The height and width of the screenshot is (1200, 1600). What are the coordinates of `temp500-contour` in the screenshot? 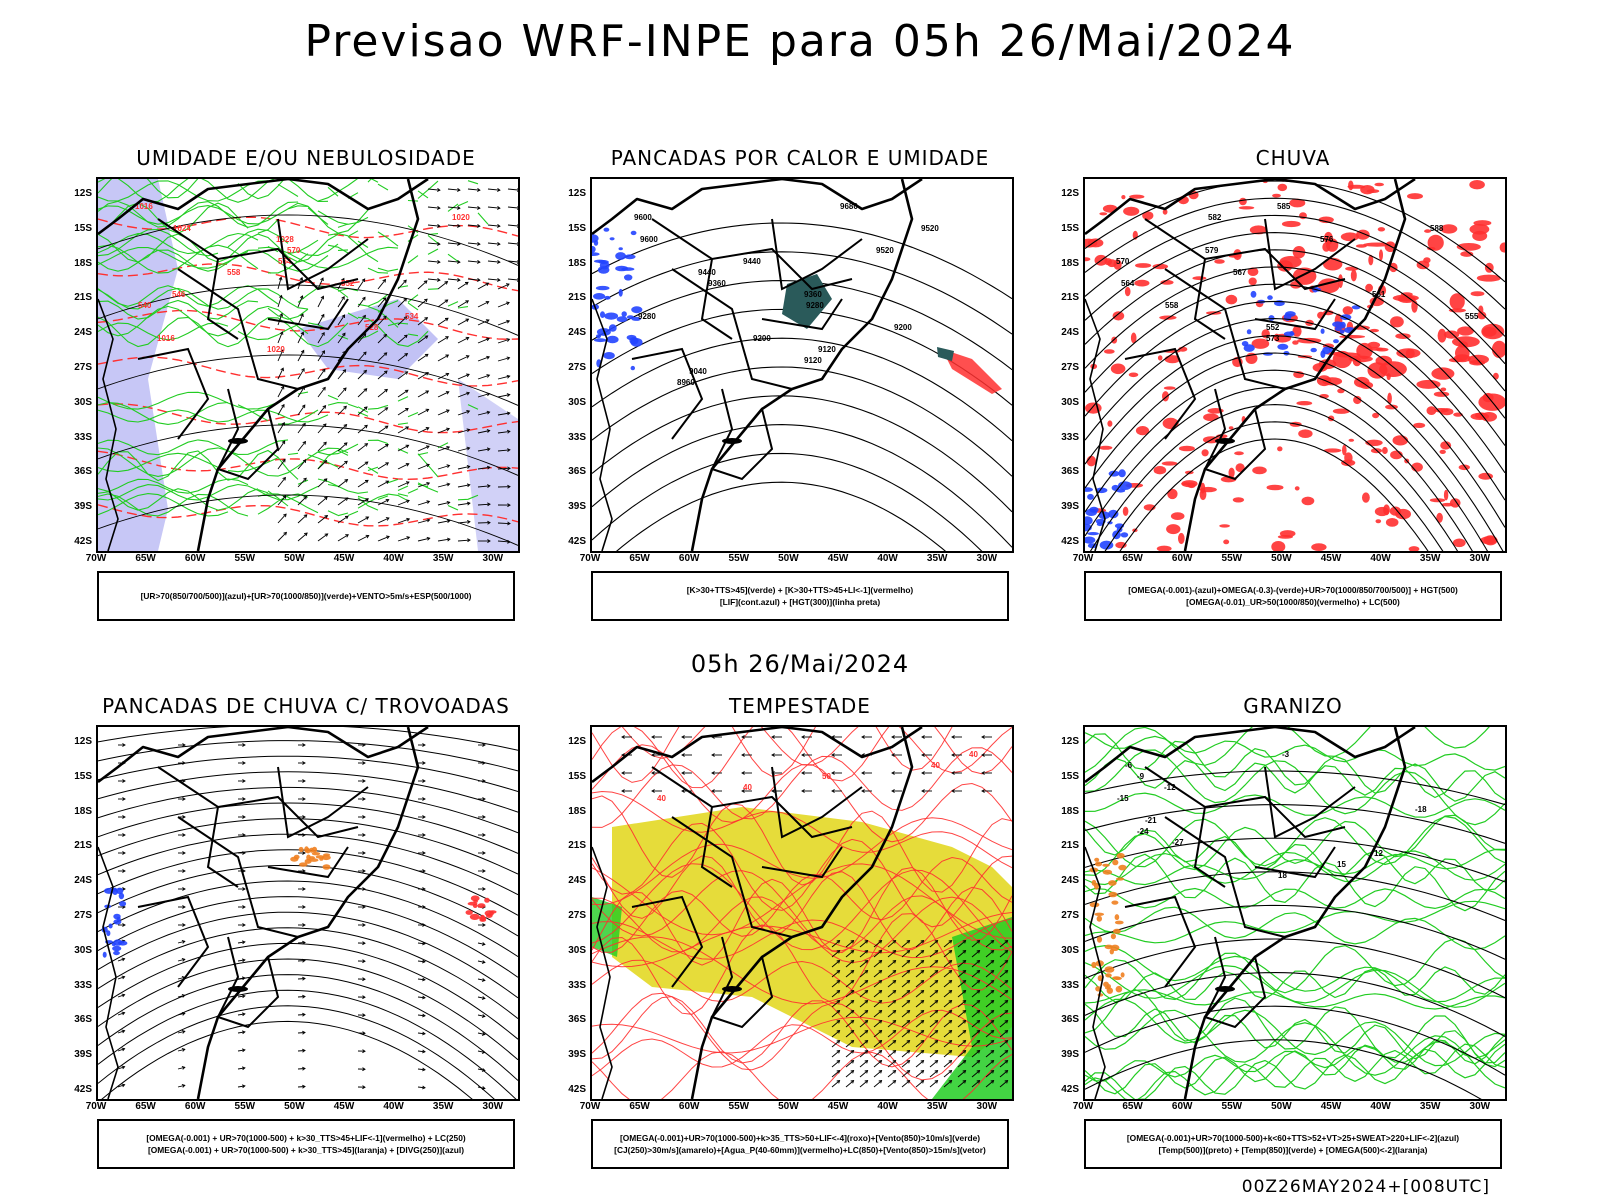 It's located at (1295, 968).